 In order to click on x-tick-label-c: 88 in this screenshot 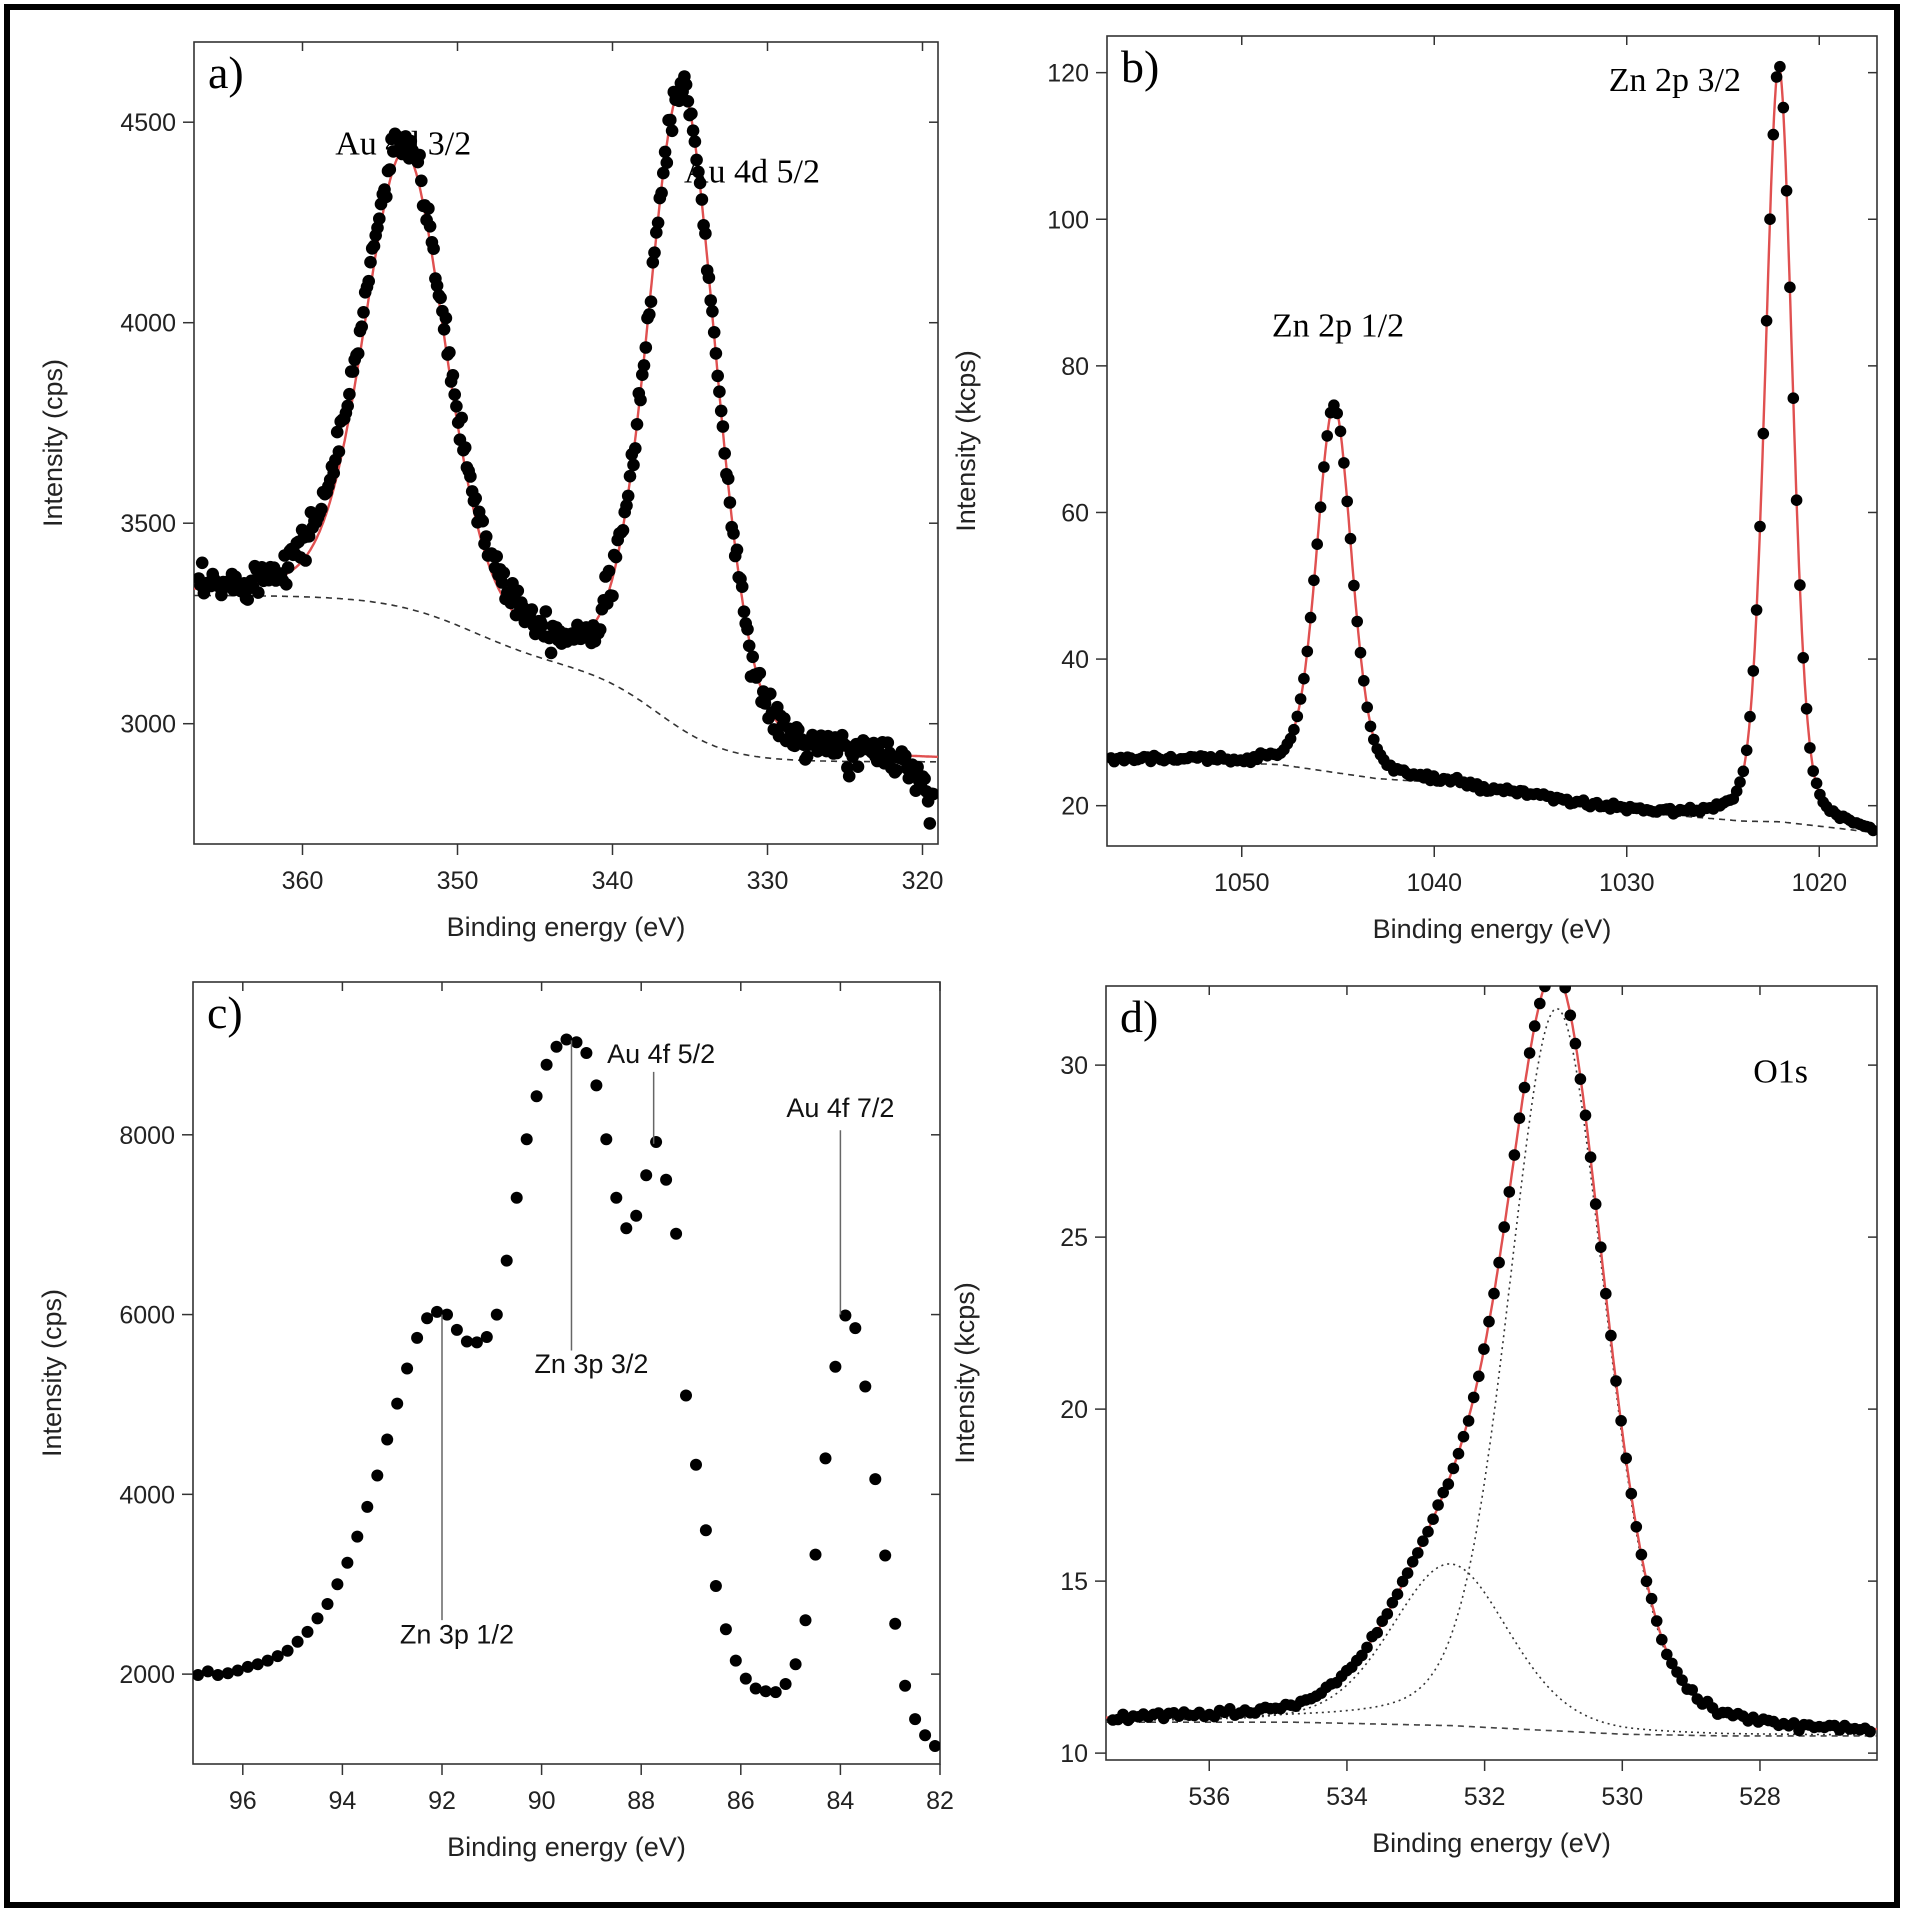, I will do `click(641, 1801)`.